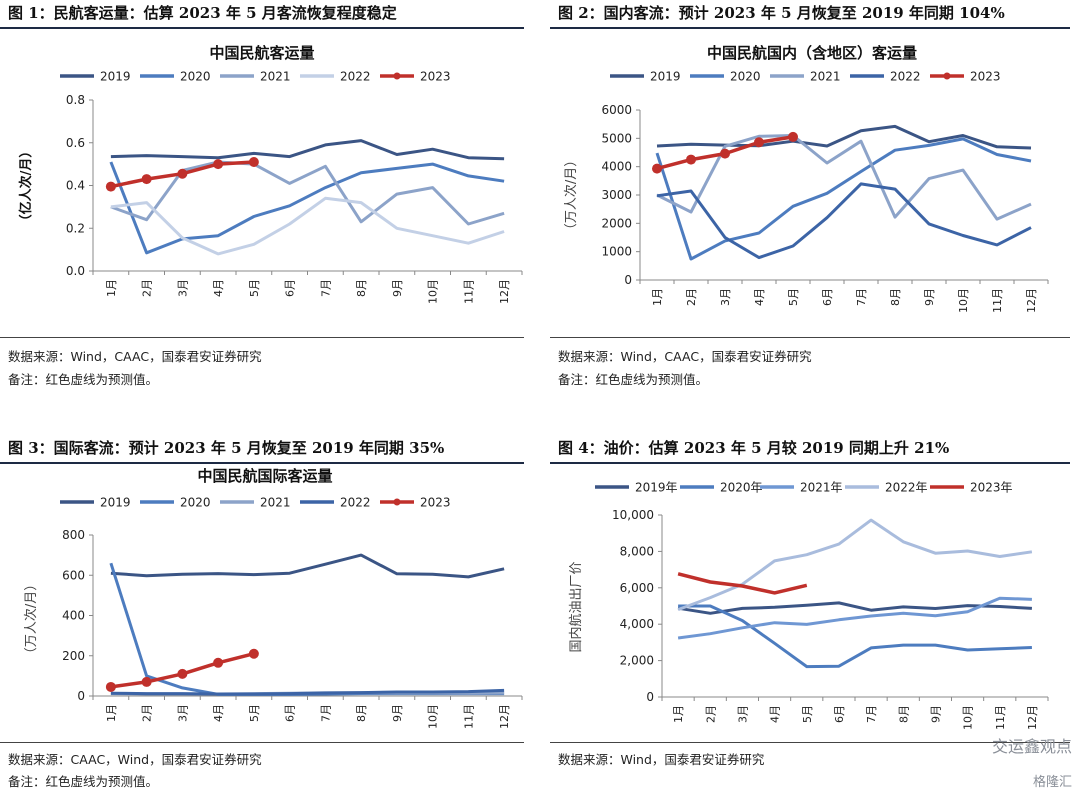 This screenshot has height=795, width=1080. What do you see at coordinates (637, 551) in the screenshot?
I see `y-tick-label: 8,000` at bounding box center [637, 551].